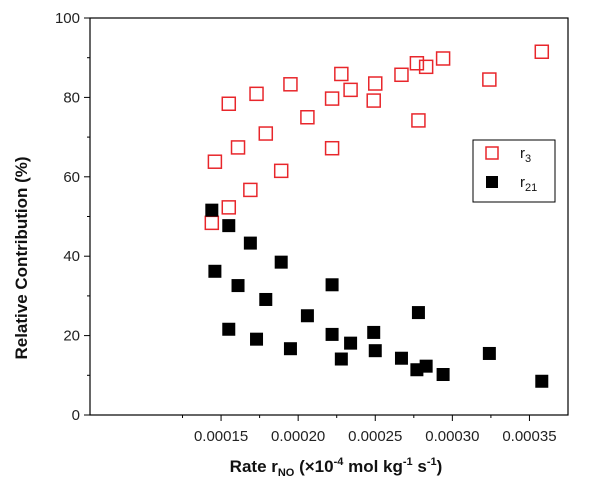 Image resolution: width=593 pixels, height=484 pixels. Describe the element at coordinates (420, 466) in the screenshot. I see `x-axis-title-units-mid2: s` at that location.